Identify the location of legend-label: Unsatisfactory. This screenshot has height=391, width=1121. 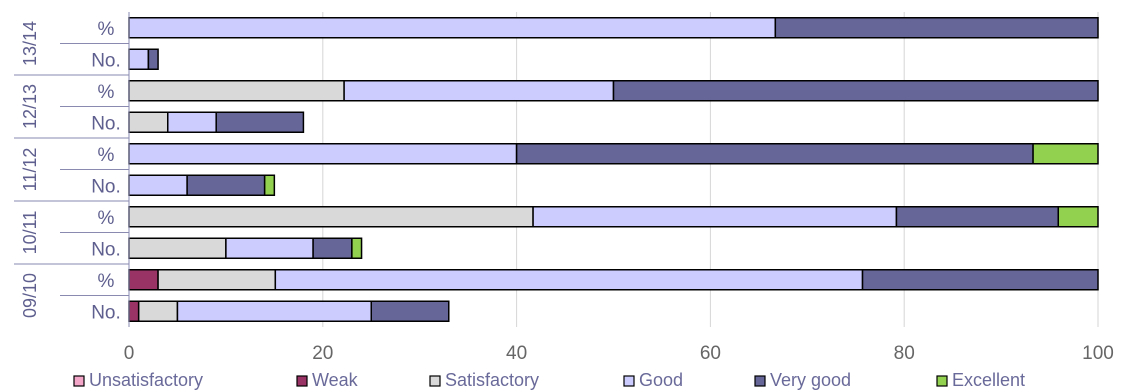
(146, 380).